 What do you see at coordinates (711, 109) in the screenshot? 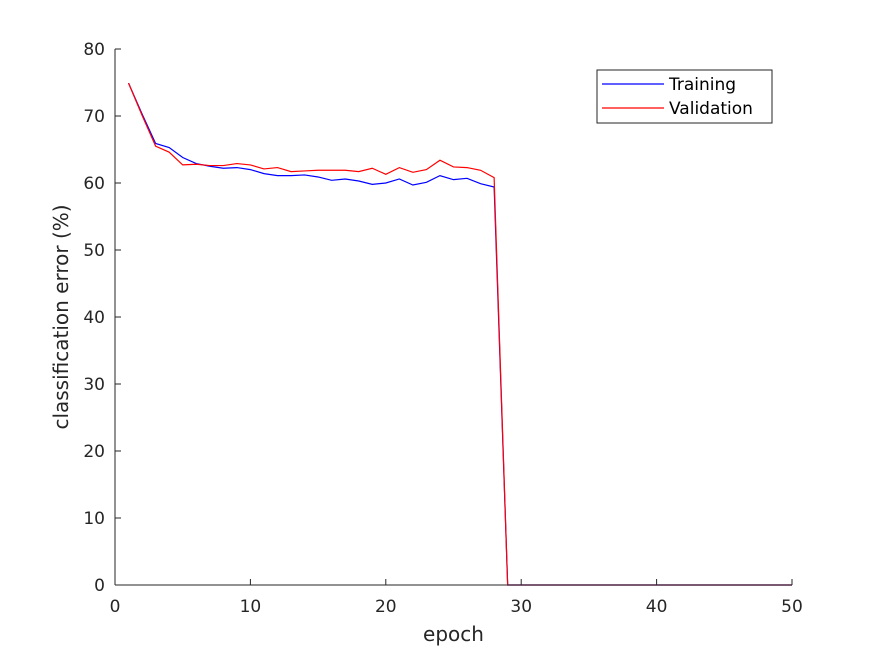
I see `legend-label-validation: Validation` at bounding box center [711, 109].